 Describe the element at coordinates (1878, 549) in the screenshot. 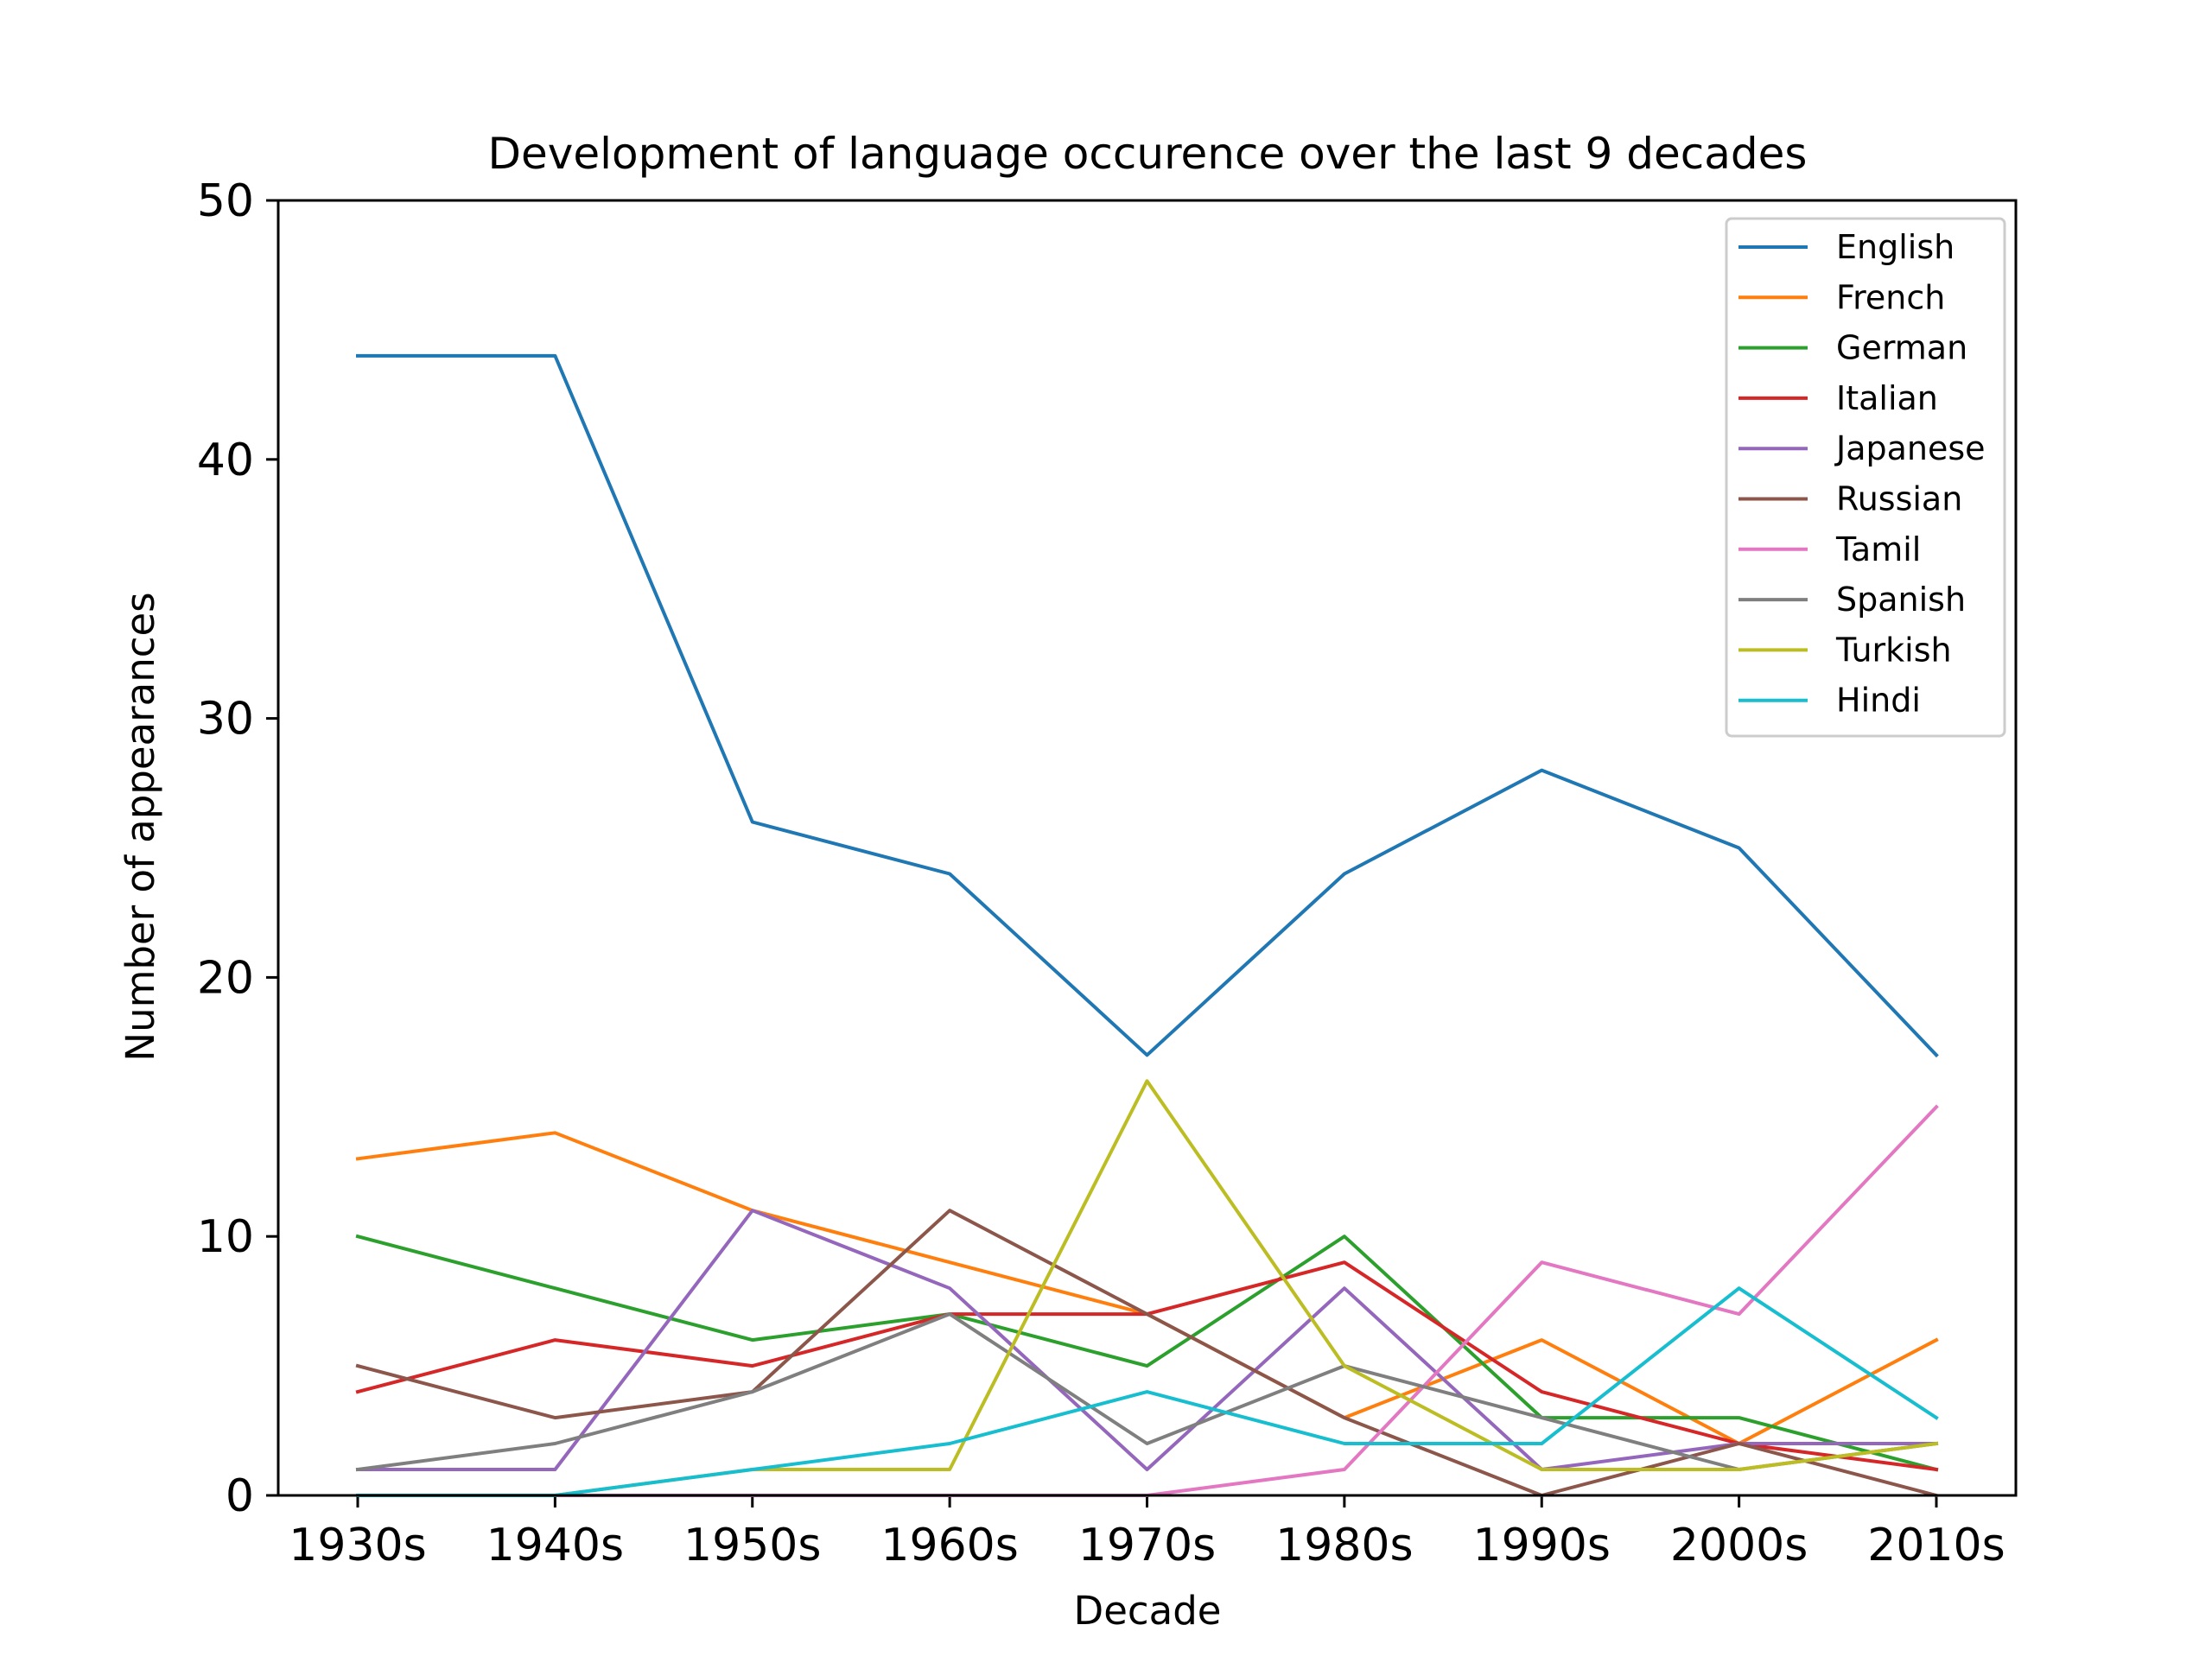

I see `legend-label: Tamil` at that location.